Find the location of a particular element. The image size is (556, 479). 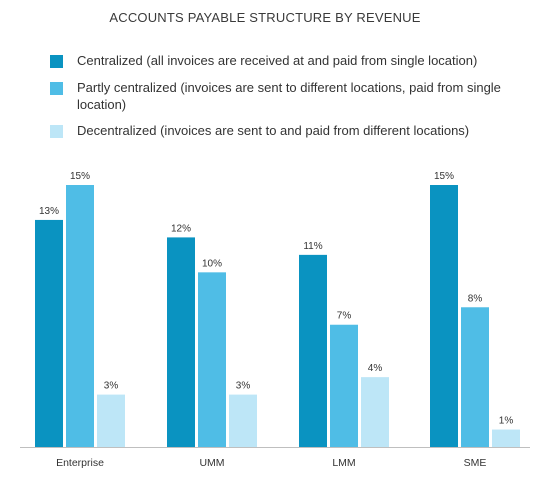

category-label-enterprise: Enterprise is located at coordinates (80, 463).